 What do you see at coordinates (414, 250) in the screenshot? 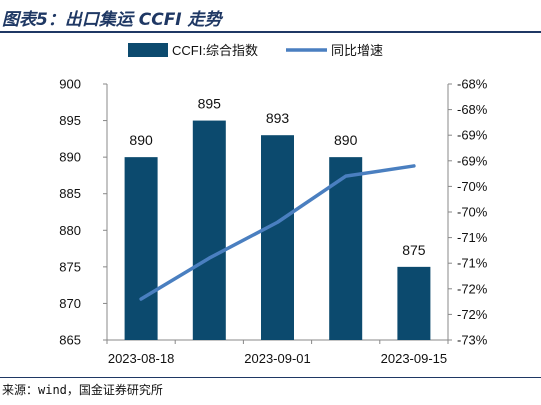
I see `bar-data-label: 875` at bounding box center [414, 250].